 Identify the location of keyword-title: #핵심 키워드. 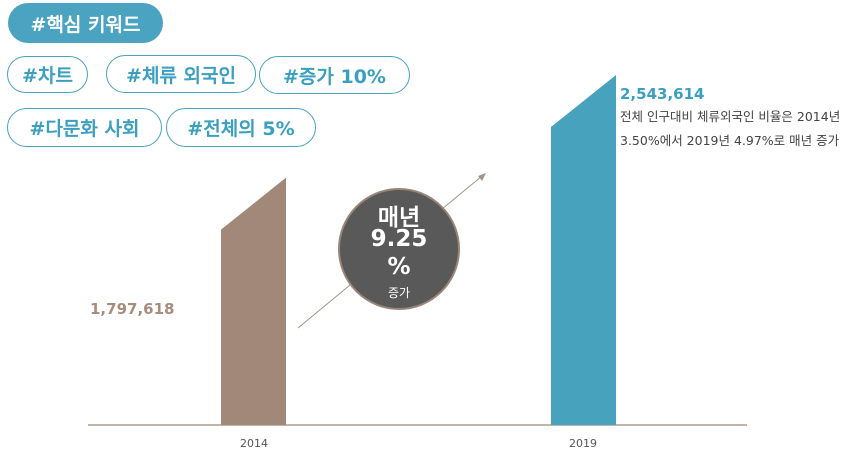
(85, 23).